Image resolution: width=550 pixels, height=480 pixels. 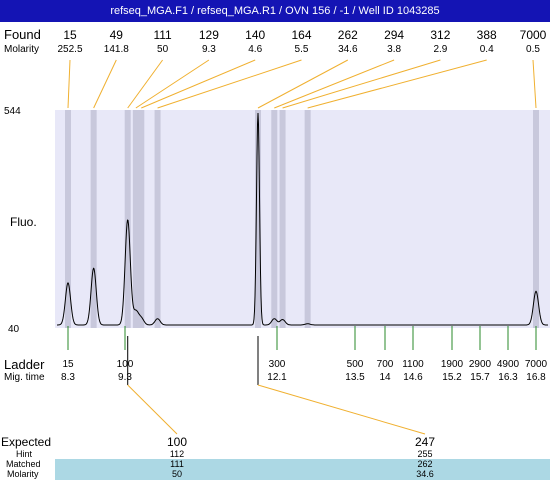 I want to click on ladder-mig-time: 9.3, so click(x=125, y=377).